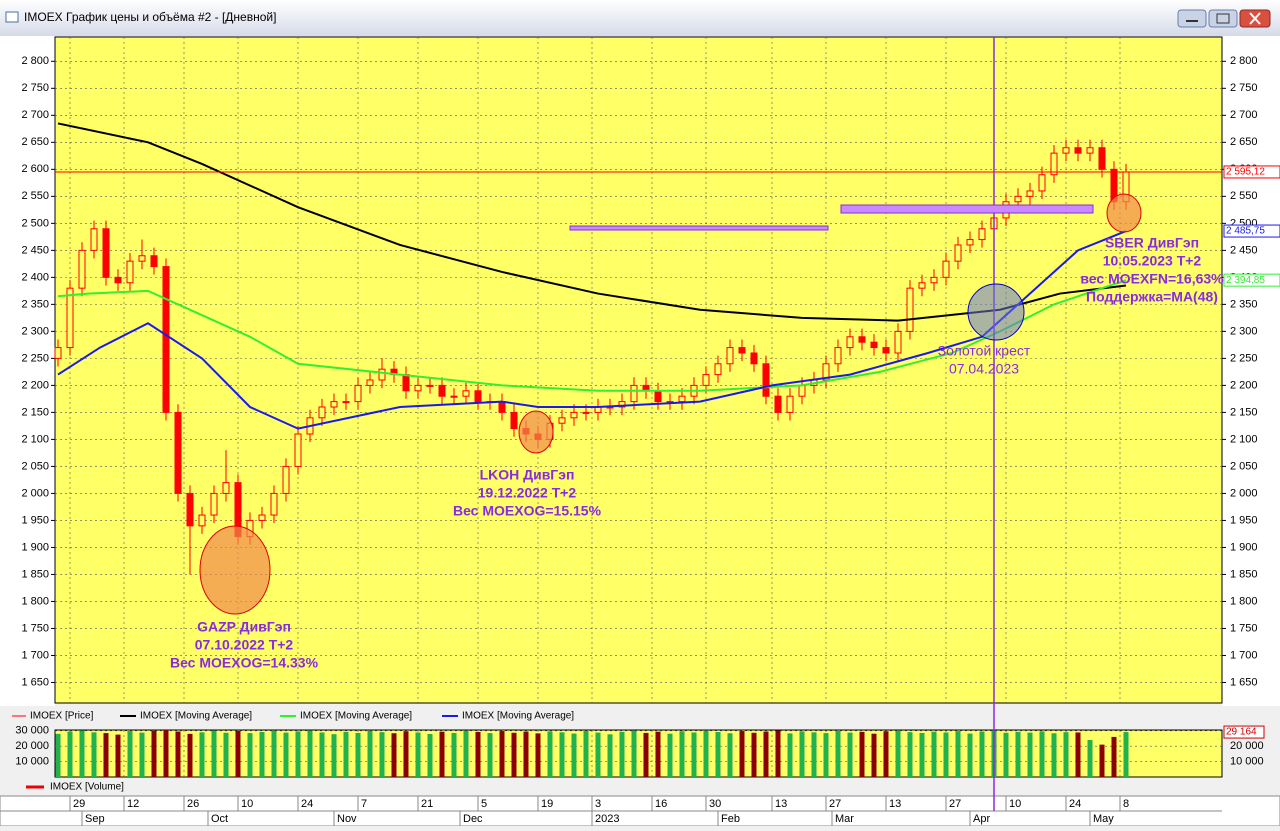 The image size is (1280, 831). What do you see at coordinates (1255, 18) in the screenshot?
I see `close-glyph` at bounding box center [1255, 18].